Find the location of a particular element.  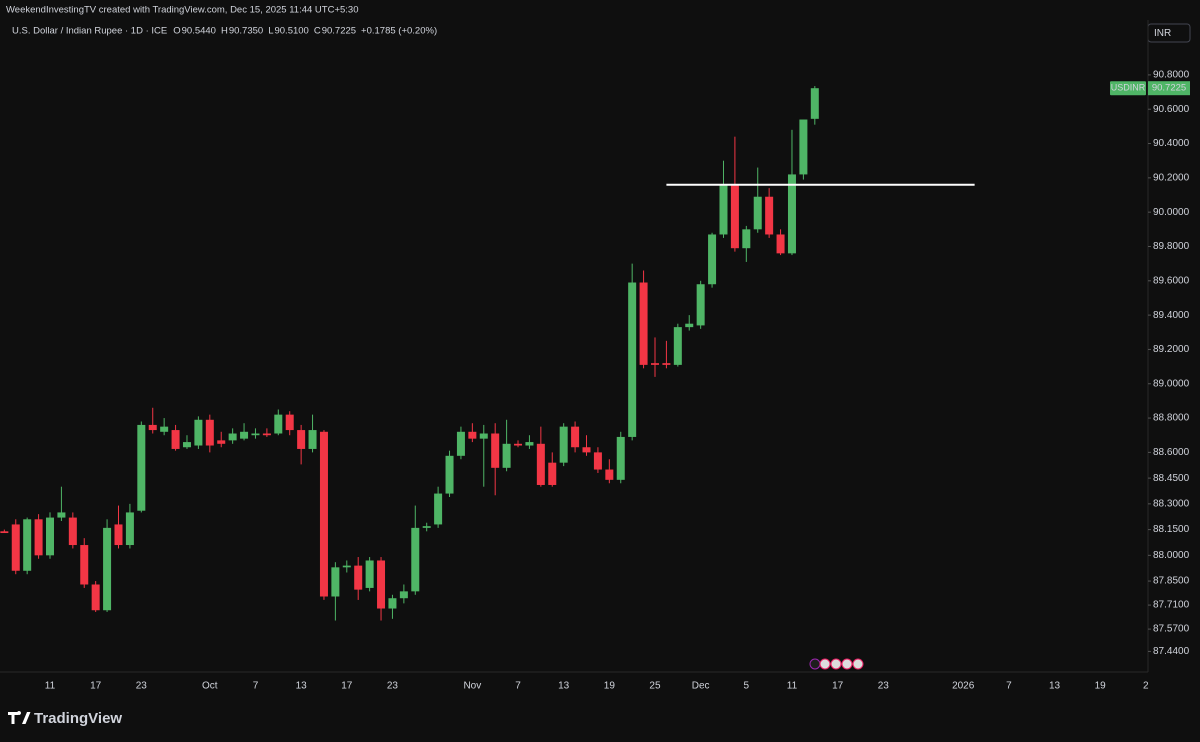

x-tick-label: Oct is located at coordinates (210, 686).